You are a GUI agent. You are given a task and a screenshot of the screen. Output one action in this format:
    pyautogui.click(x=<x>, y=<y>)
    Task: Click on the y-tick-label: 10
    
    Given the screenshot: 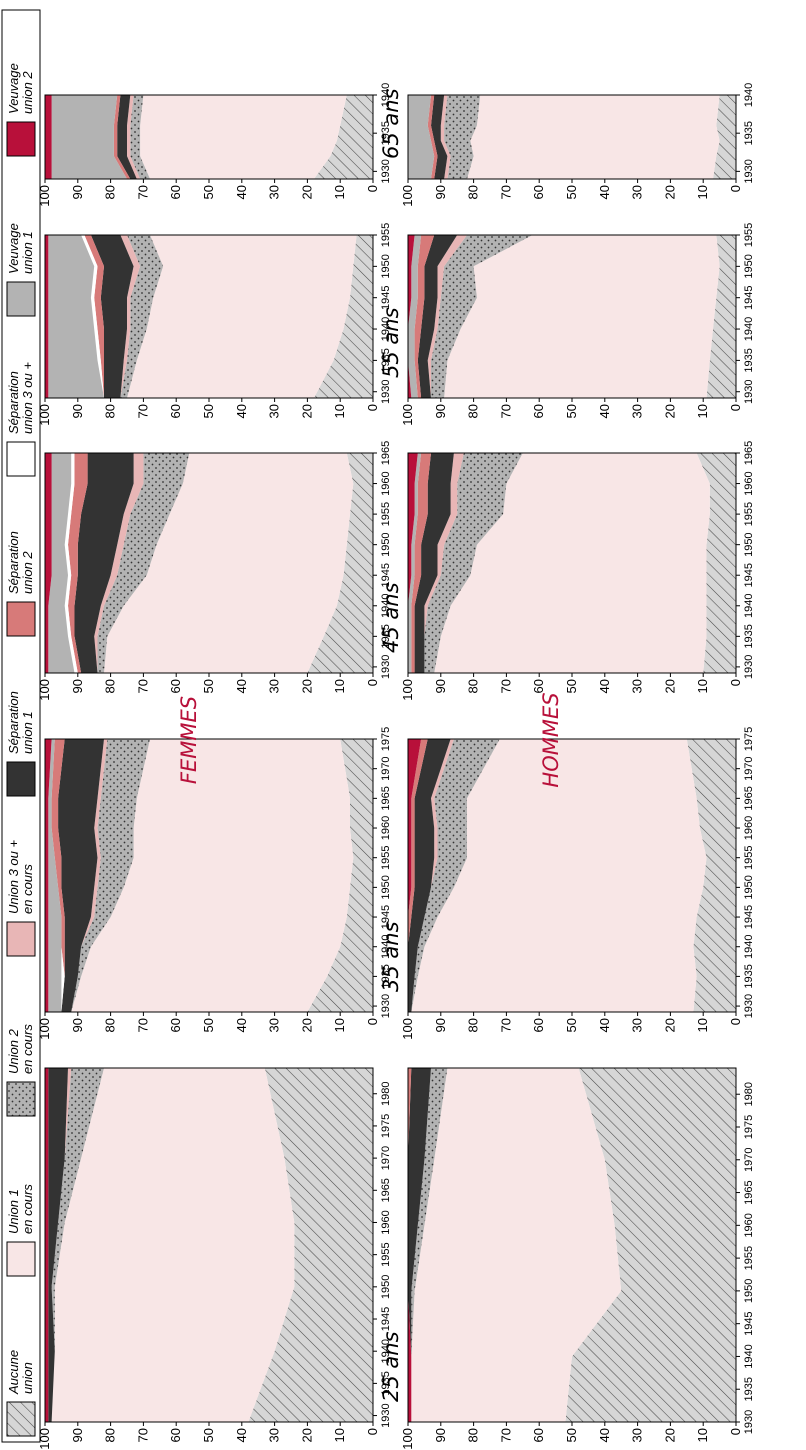 What is the action you would take?
    pyautogui.click(x=702, y=1025)
    